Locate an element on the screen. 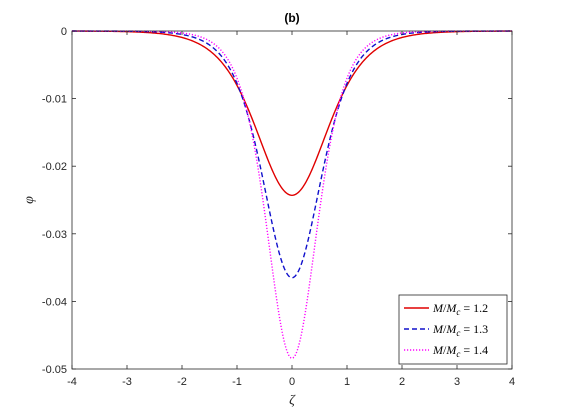  x-tick-label: -1 is located at coordinates (237, 382).